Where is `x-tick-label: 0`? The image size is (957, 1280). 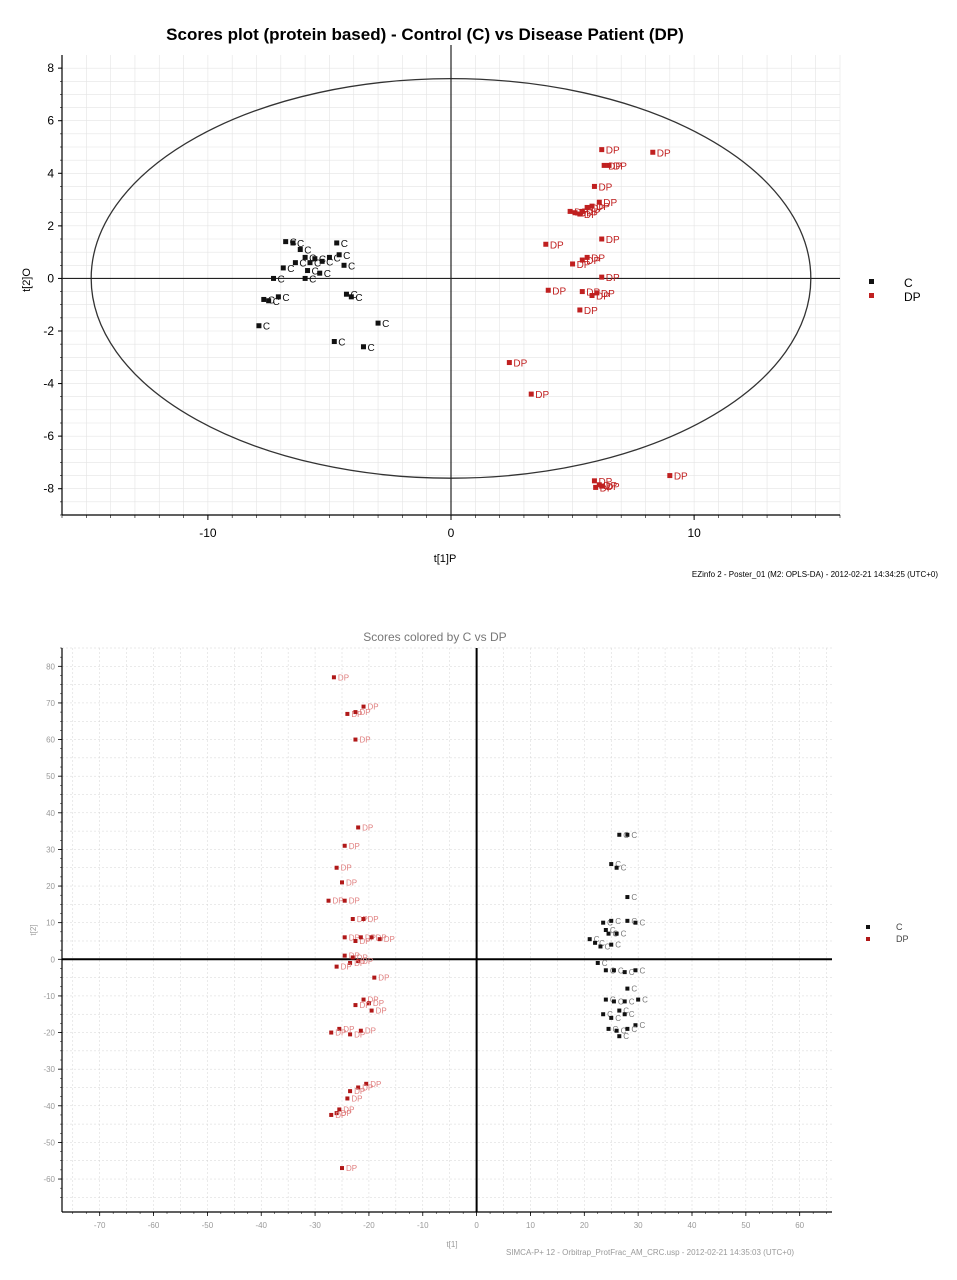
x-tick-label: 0 is located at coordinates (451, 533).